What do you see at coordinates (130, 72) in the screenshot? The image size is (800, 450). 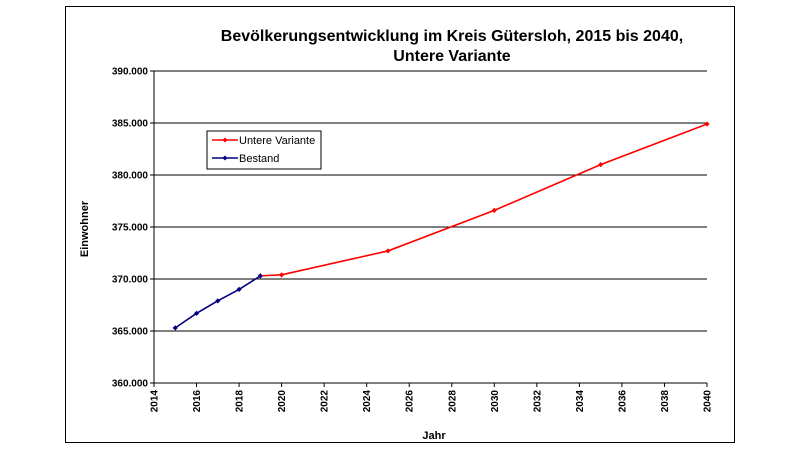 I see `y-tick-label: 390.000` at bounding box center [130, 72].